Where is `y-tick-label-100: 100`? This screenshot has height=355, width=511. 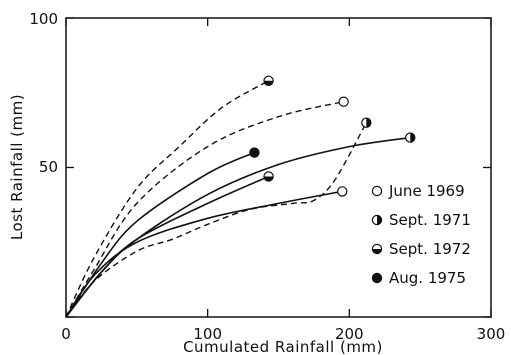 y-tick-label-100: 100 is located at coordinates (43, 19).